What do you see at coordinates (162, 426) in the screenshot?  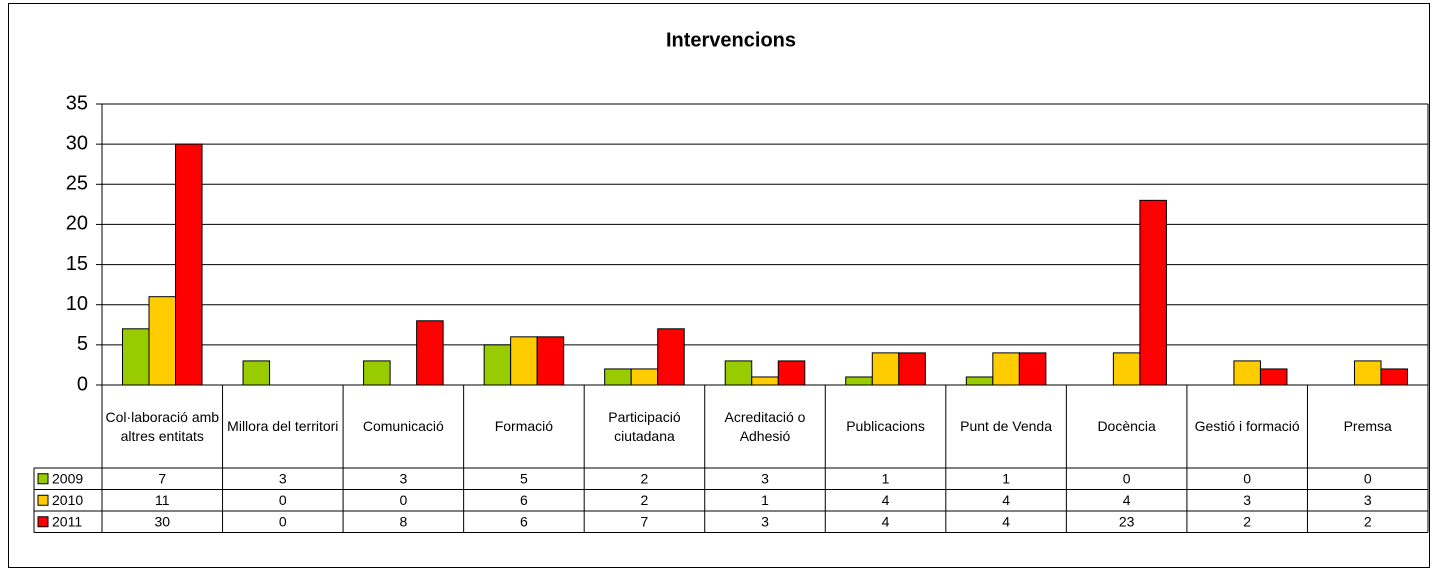 I see `x-tick-label: Col·laboració amb altres entitats` at bounding box center [162, 426].